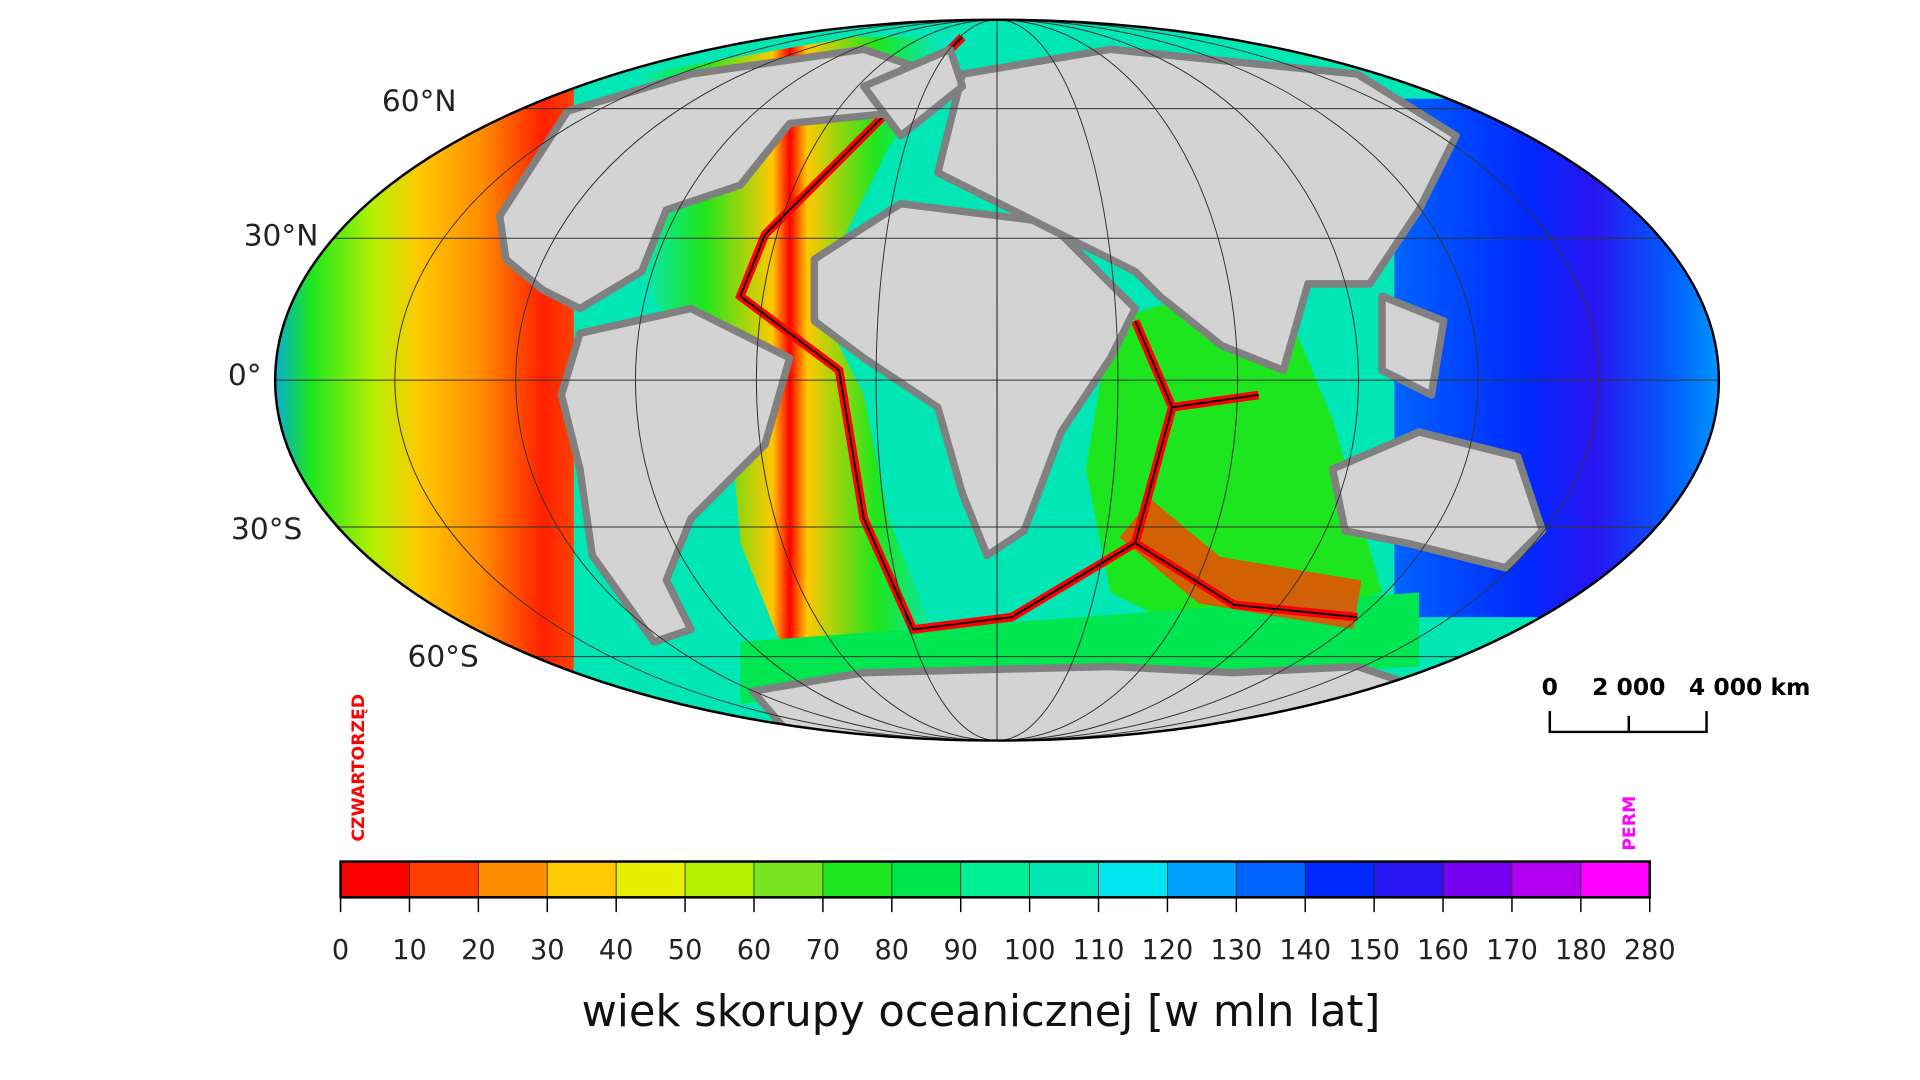 The height and width of the screenshot is (1080, 1920). What do you see at coordinates (1305, 950) in the screenshot?
I see `tick-label: 140` at bounding box center [1305, 950].